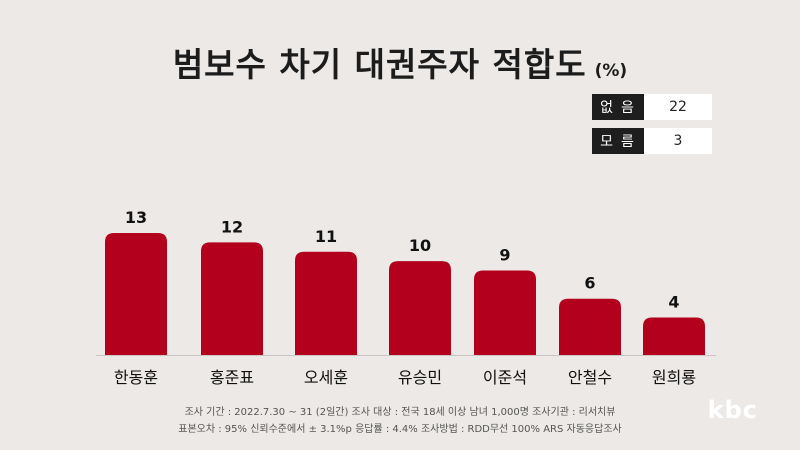  Describe the element at coordinates (589, 283) in the screenshot. I see `bar-value-label: 6` at that location.